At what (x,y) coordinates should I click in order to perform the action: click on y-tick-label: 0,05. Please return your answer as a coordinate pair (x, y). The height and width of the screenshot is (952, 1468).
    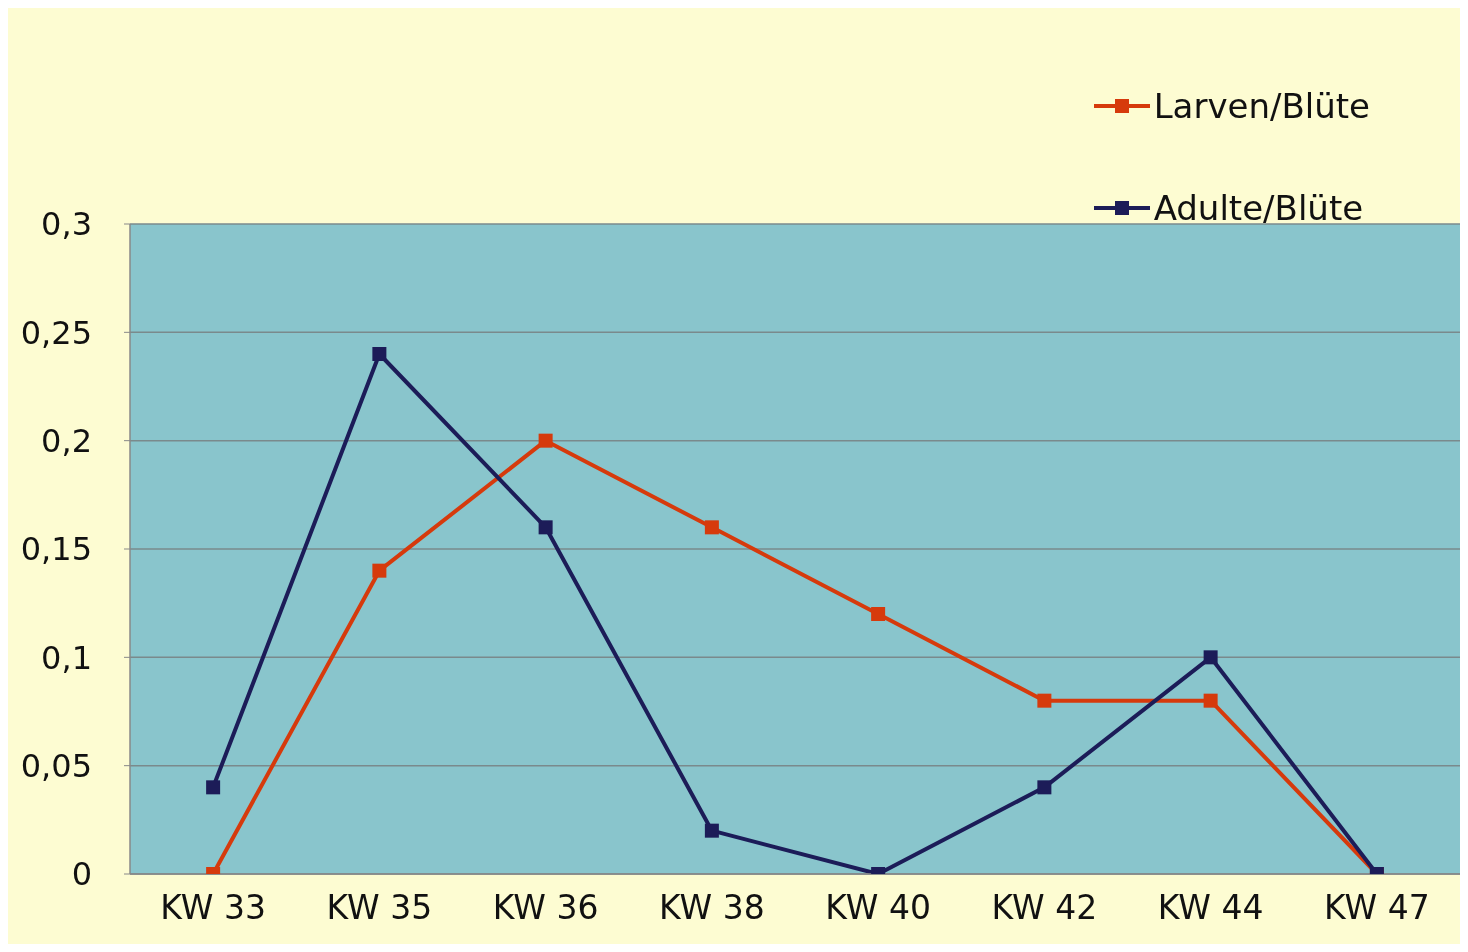
    Looking at the image, I should click on (56, 766).